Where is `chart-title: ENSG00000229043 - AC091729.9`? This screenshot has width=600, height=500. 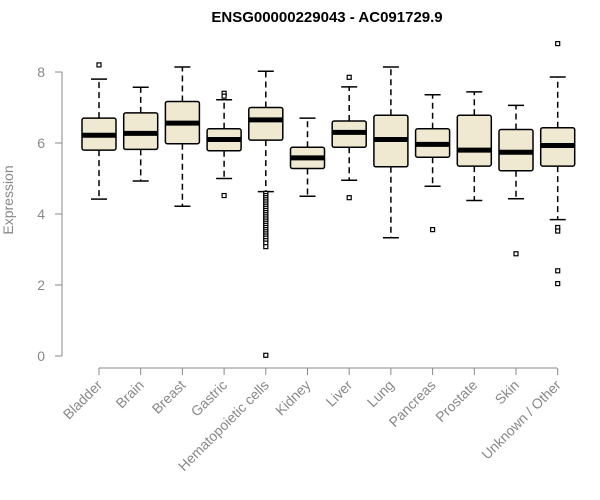 chart-title: ENSG00000229043 - AC091729.9 is located at coordinates (326, 17).